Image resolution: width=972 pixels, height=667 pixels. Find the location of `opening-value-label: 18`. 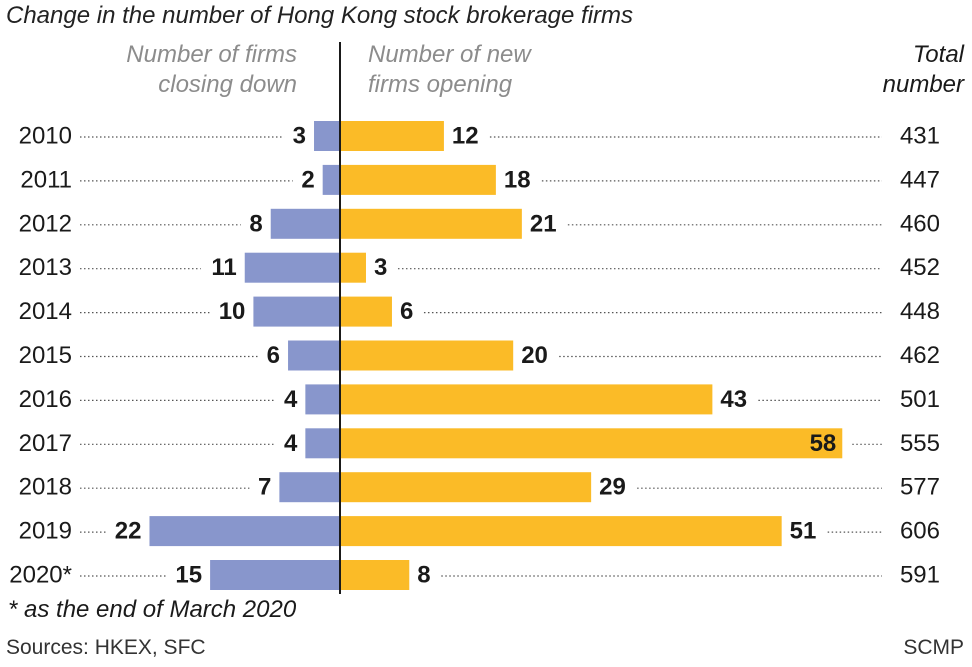

opening-value-label: 18 is located at coordinates (517, 179).